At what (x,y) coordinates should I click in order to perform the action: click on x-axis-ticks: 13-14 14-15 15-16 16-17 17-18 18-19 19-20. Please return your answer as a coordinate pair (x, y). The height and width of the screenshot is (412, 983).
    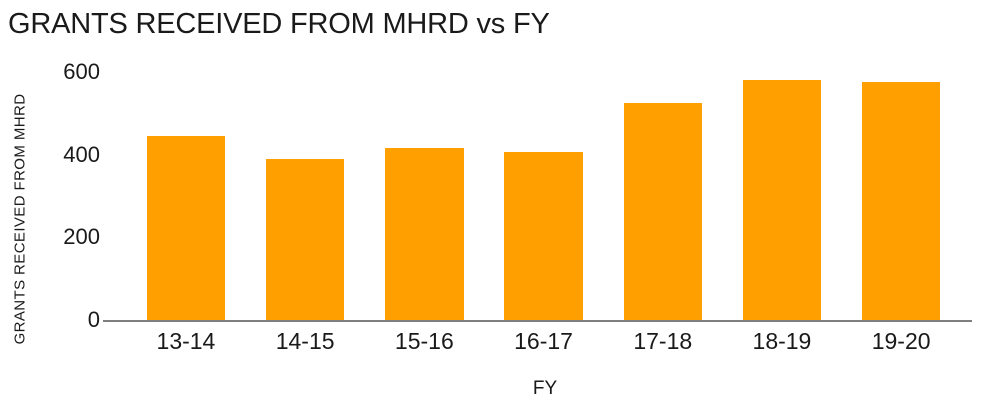
    Looking at the image, I should click on (537, 343).